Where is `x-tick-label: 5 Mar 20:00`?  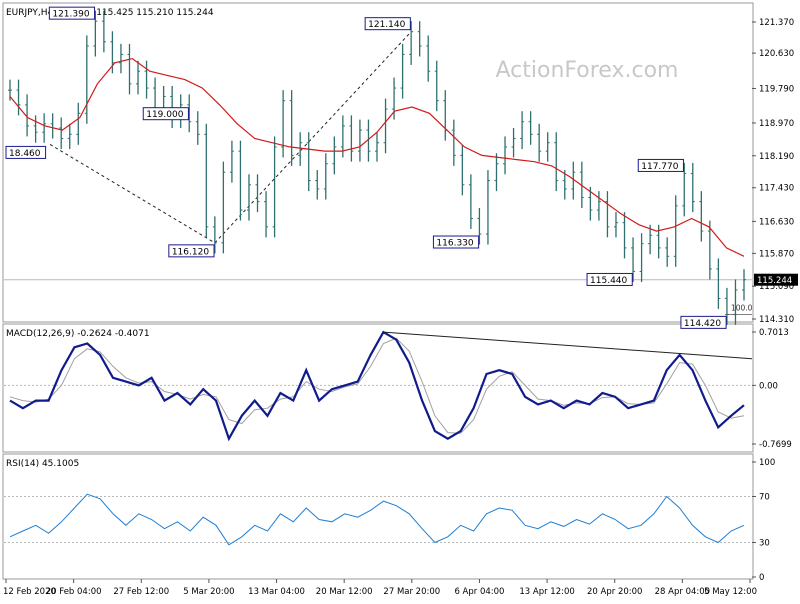
x-tick-label: 5 Mar 20:00 is located at coordinates (208, 592).